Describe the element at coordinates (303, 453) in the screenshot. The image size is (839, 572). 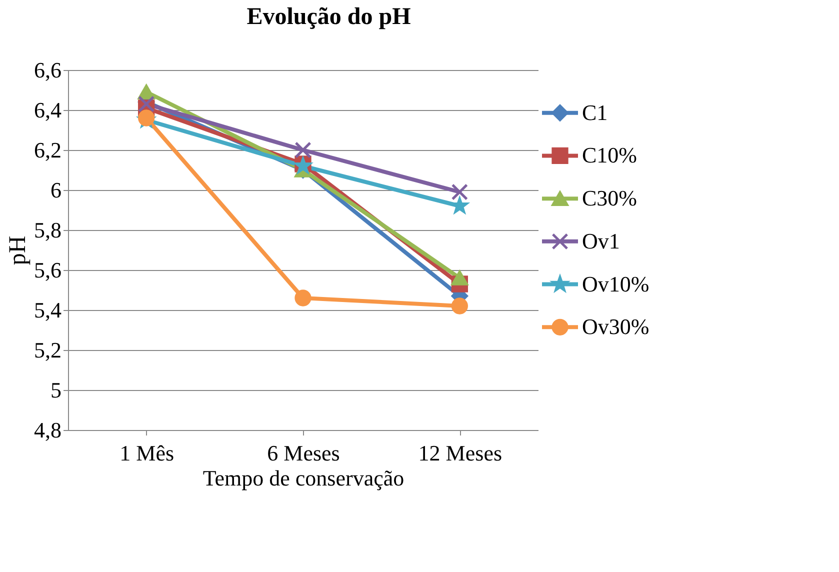
I see `x-tick-label: 6 Meses` at that location.